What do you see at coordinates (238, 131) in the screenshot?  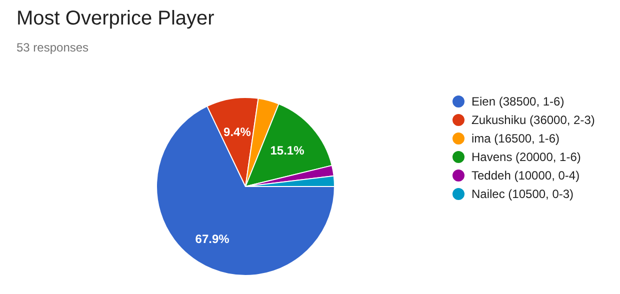 I see `data-label: 9.4%` at bounding box center [238, 131].